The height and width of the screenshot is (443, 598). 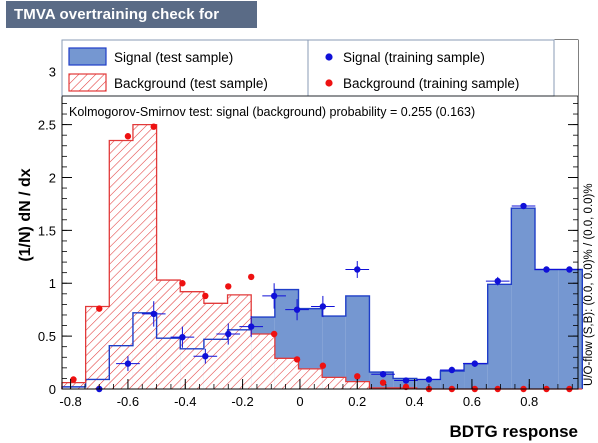 What do you see at coordinates (191, 83) in the screenshot?
I see `legend-label-background-test: Background (test sample)` at bounding box center [191, 83].